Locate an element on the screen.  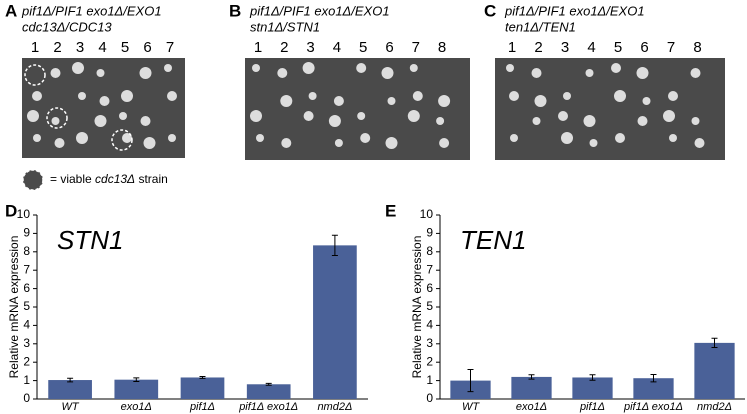
column-number: 1 is located at coordinates (512, 47).